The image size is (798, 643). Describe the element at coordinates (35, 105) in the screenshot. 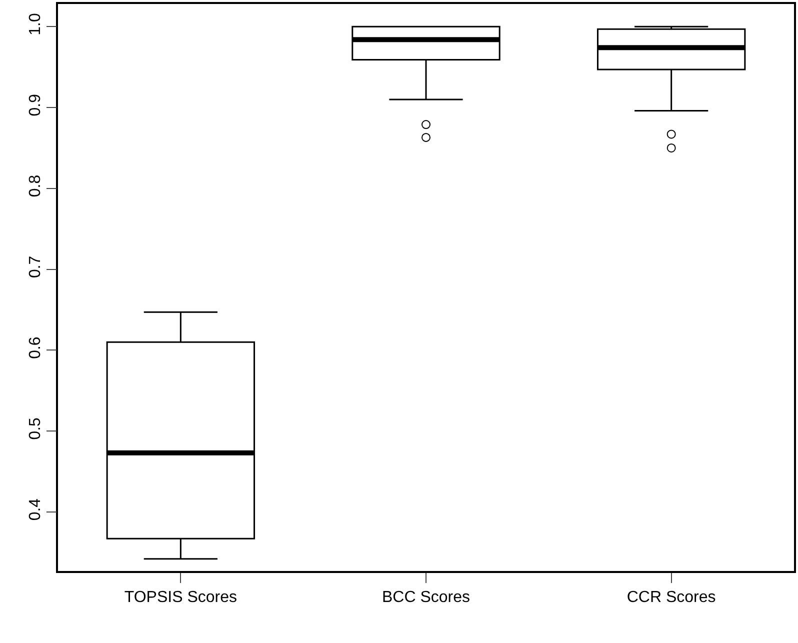

I see `y-tick-label: 0.9` at that location.